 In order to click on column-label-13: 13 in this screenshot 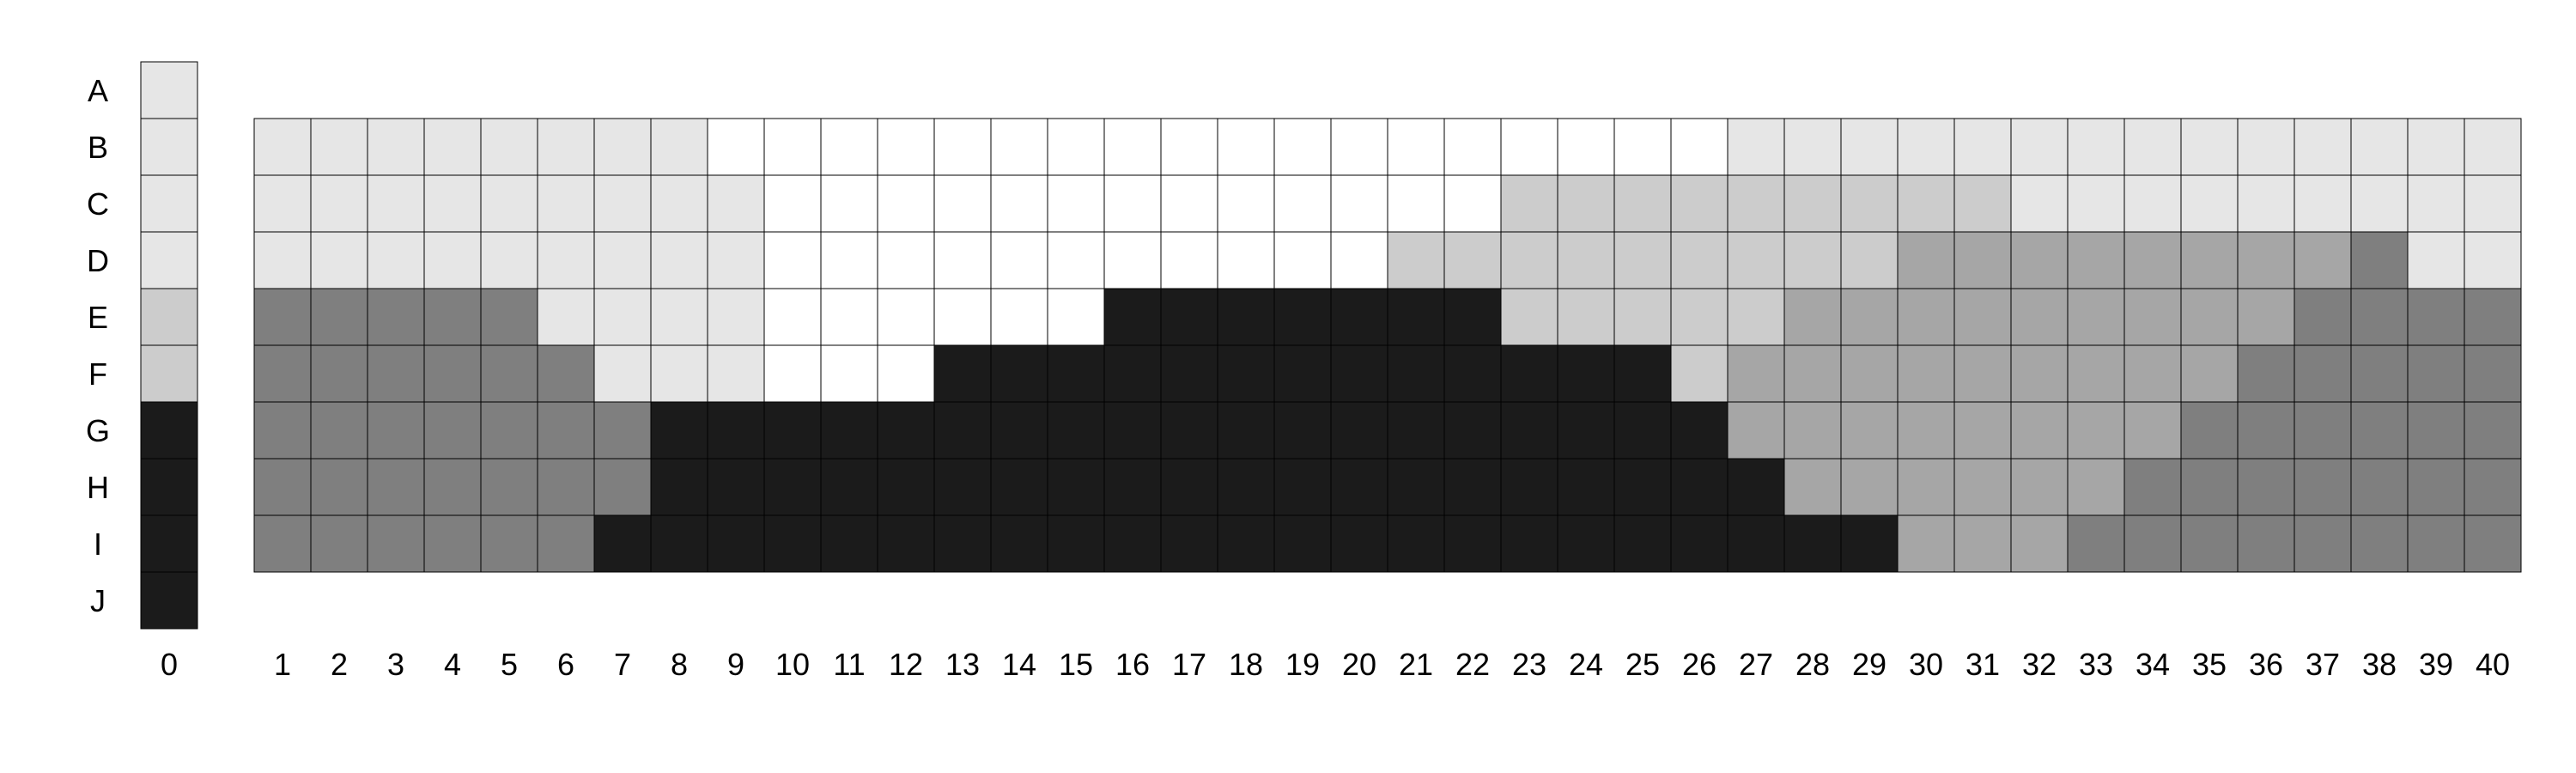, I will do `click(962, 664)`.